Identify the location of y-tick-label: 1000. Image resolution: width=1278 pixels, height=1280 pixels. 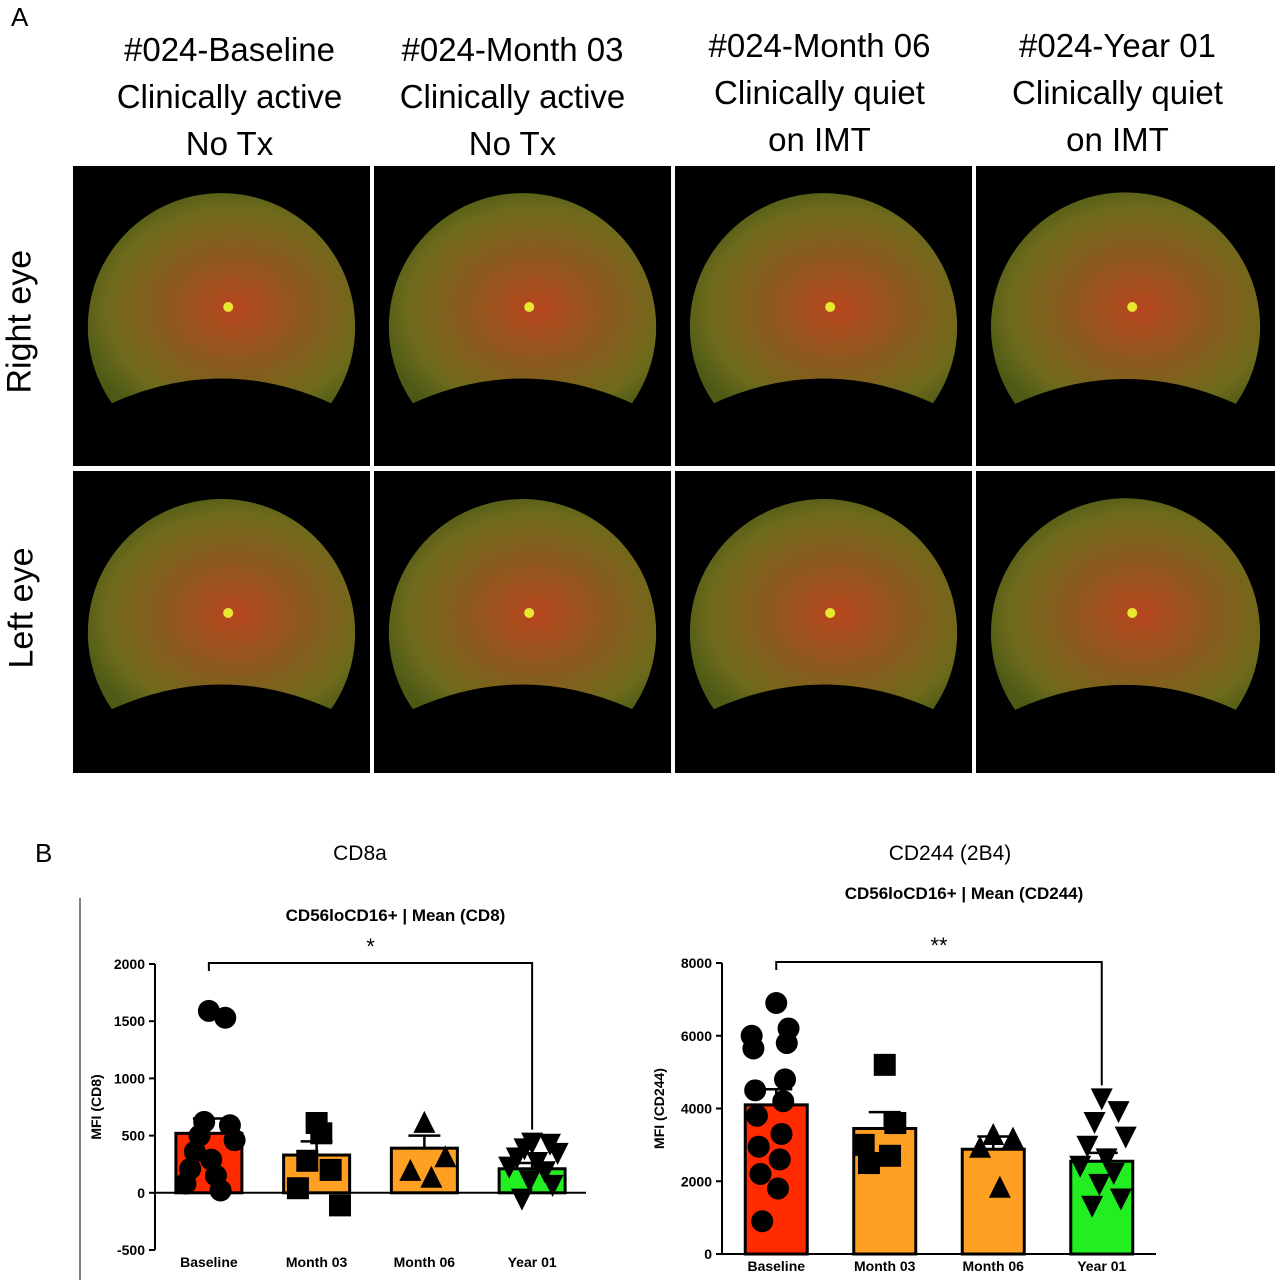
(129, 1078).